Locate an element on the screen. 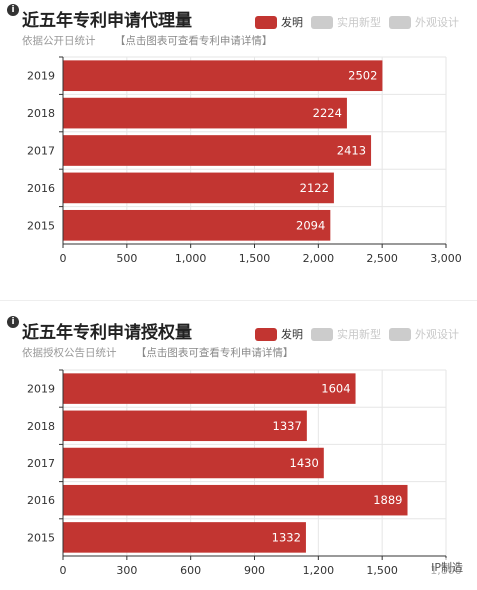 The image size is (477, 590). chart-title: 近五年专利申请代理量 is located at coordinates (107, 21).